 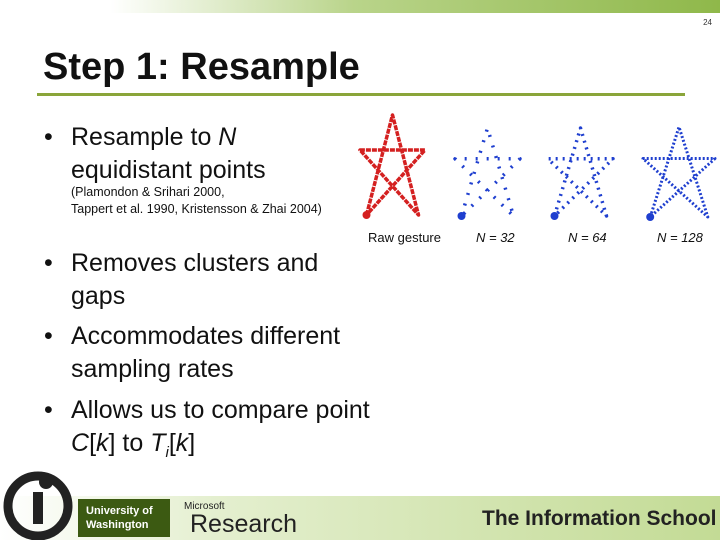 What do you see at coordinates (80, 443) in the screenshot?
I see `text: C` at bounding box center [80, 443].